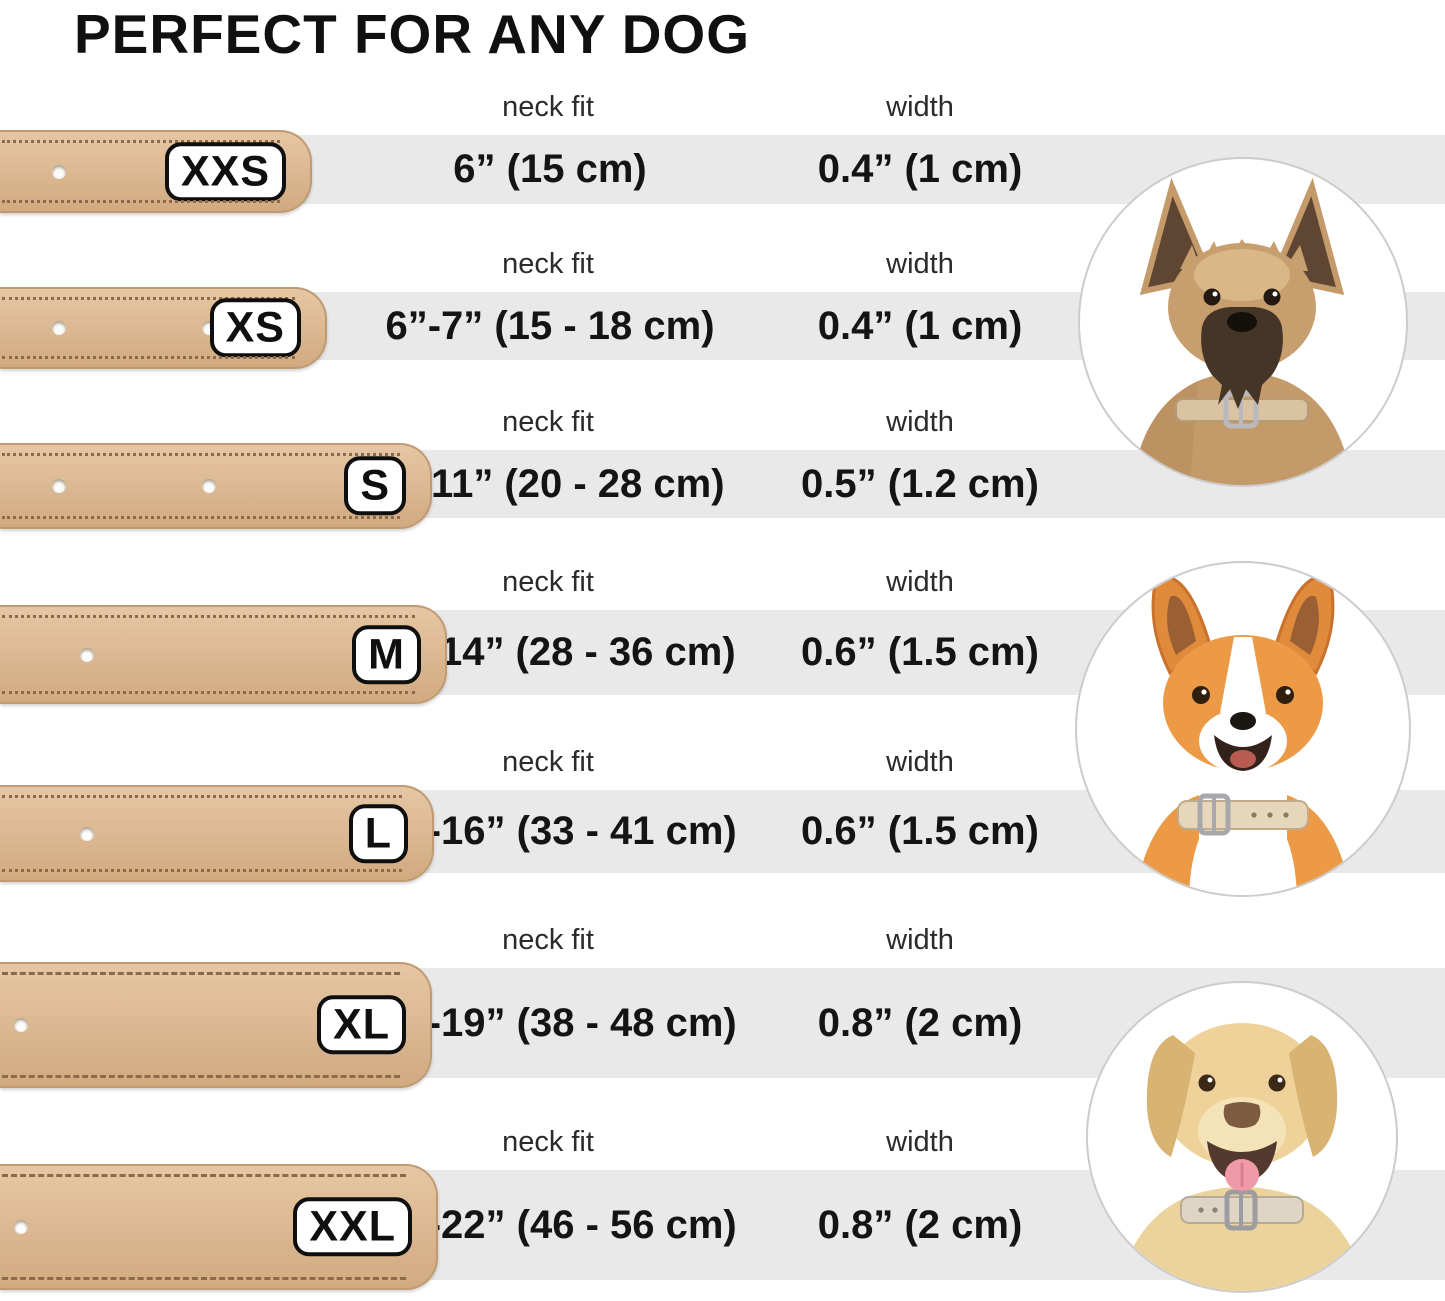  Describe the element at coordinates (550, 325) in the screenshot. I see `neck-fit-value: 6”-7” (15 - 18 cm)` at that location.